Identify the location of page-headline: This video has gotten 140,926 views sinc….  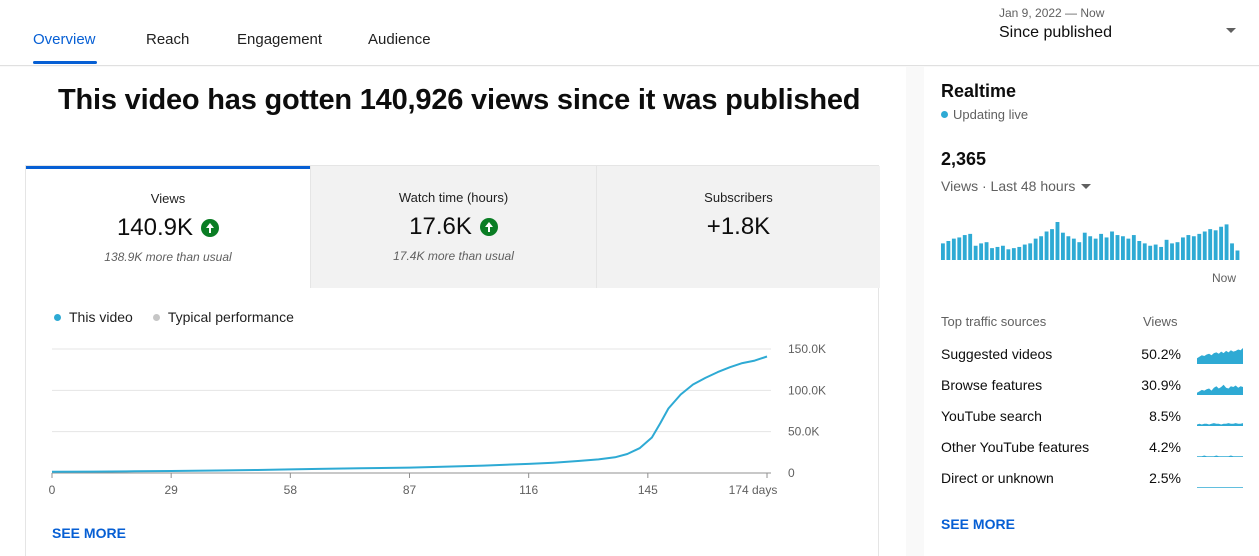
(459, 100).